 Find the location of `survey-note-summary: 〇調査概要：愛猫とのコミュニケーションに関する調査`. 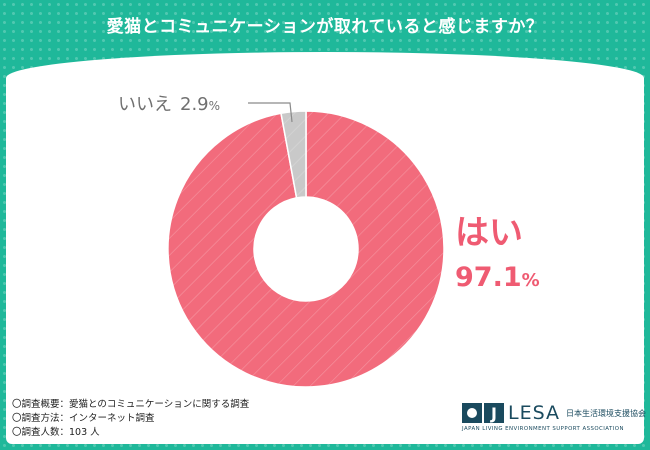

survey-note-summary: 〇調査概要：愛猫とのコミュニケーションに関する調査 is located at coordinates (131, 404).